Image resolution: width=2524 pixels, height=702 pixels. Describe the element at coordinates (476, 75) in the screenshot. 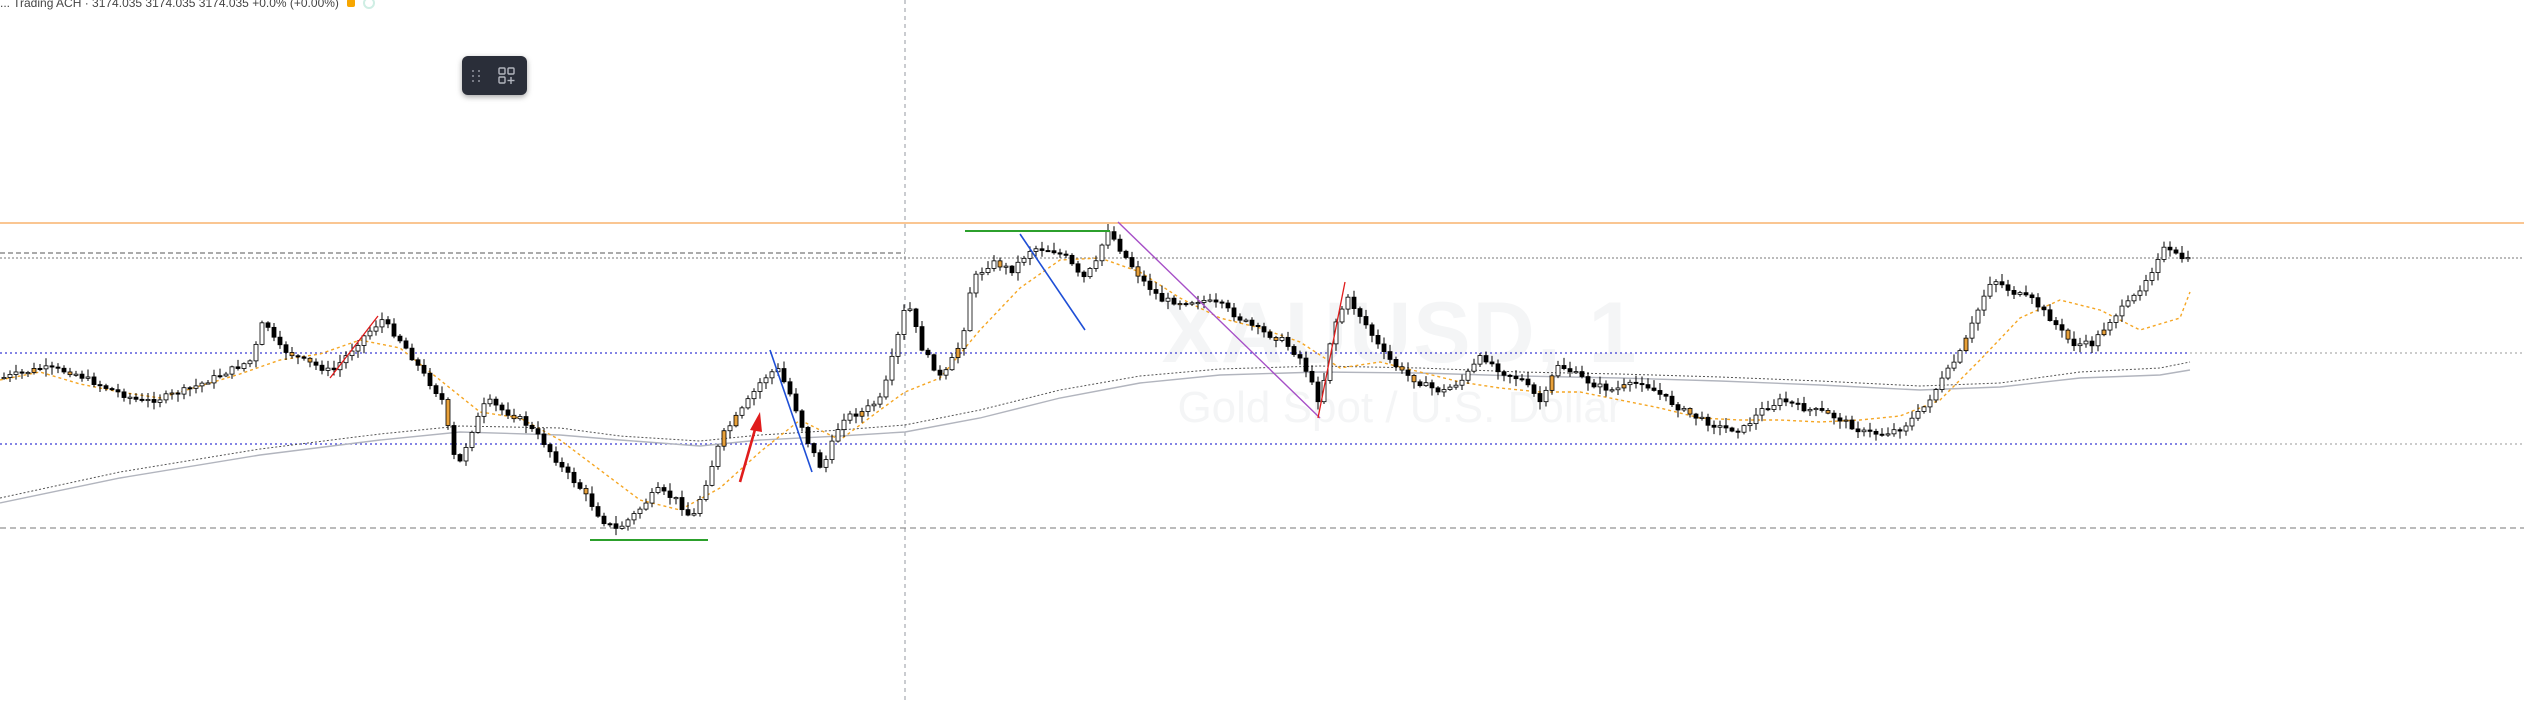

I see `drag-handle-icon` at that location.